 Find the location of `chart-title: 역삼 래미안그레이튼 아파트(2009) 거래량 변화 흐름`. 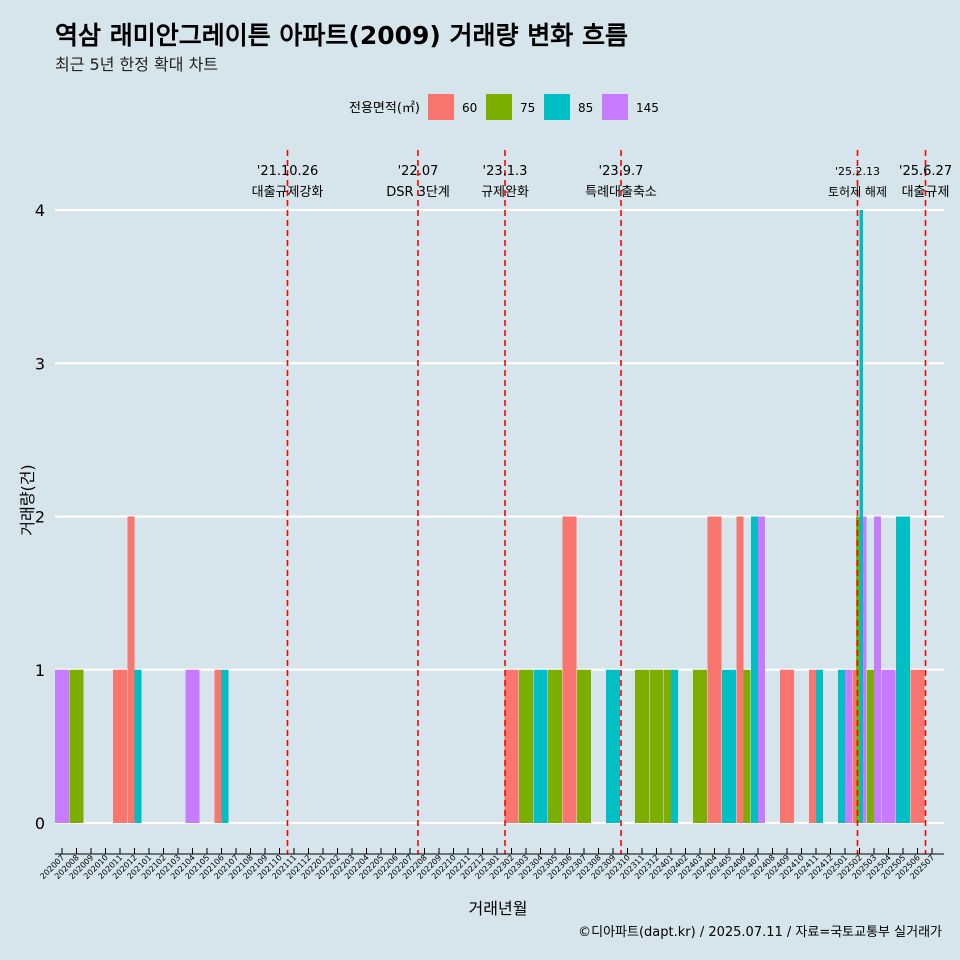

chart-title: 역삼 래미안그레이튼 아파트(2009) 거래량 변화 흐름 is located at coordinates (341, 35).